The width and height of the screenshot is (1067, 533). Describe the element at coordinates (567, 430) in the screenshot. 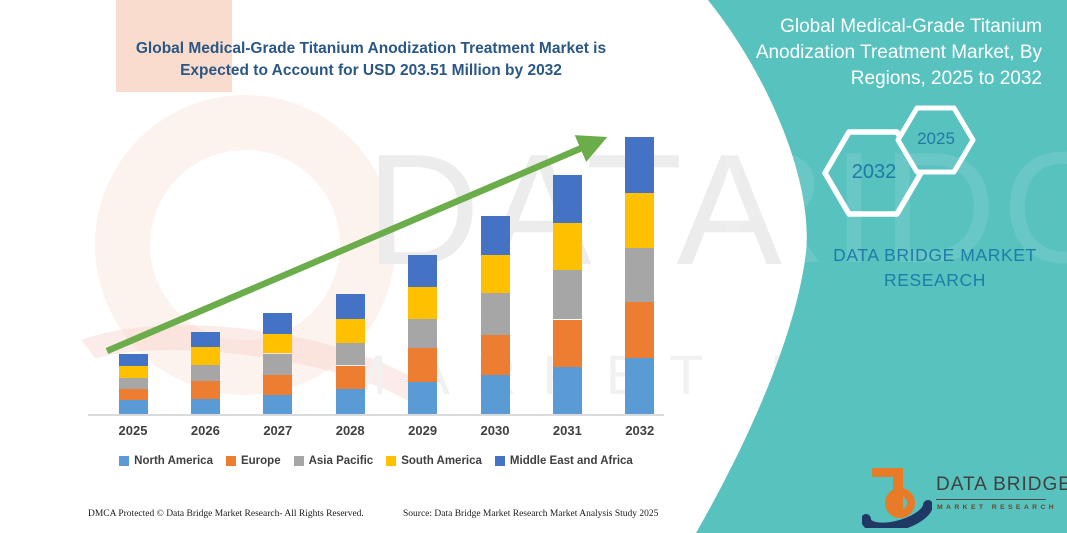

I see `x-axis-label-2031: 2031` at that location.